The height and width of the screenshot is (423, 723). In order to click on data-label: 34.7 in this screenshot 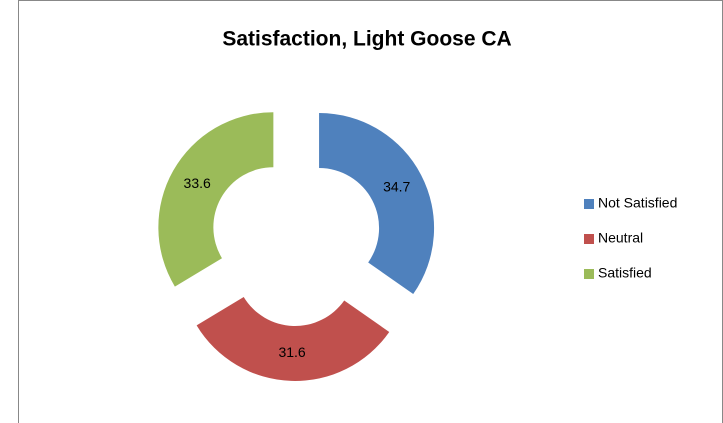, I will do `click(396, 186)`.